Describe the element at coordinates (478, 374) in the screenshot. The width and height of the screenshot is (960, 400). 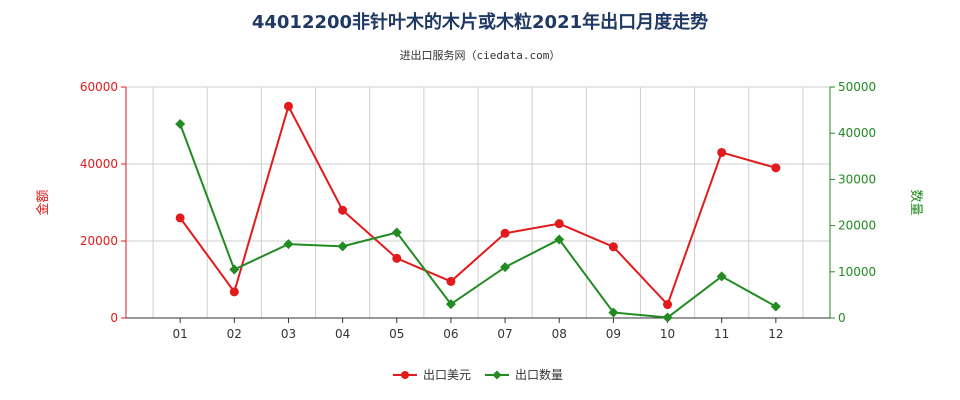
I see `legend: 出口美元 出口数量` at that location.